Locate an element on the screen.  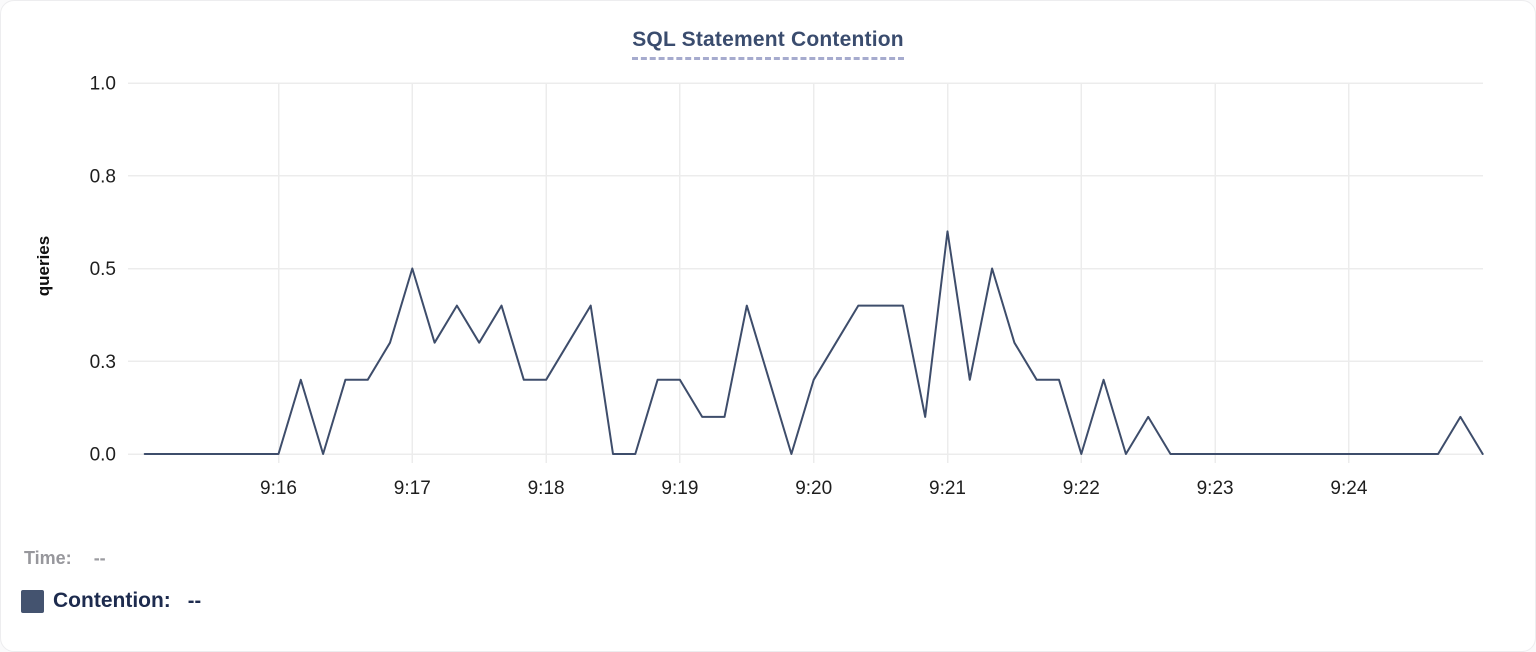
chart-legend: Time: -- Contention: -- is located at coordinates (111, 579).